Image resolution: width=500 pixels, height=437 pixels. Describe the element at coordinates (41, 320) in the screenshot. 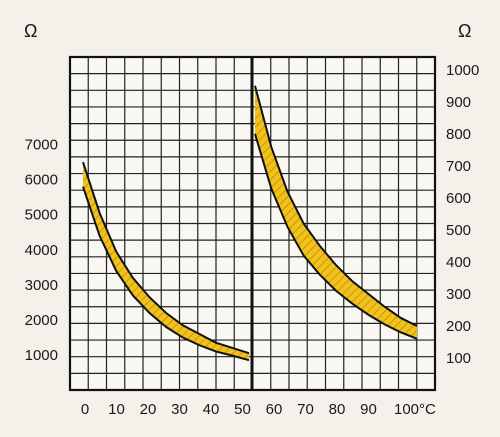

I see `y-tick-label: 2000` at that location.